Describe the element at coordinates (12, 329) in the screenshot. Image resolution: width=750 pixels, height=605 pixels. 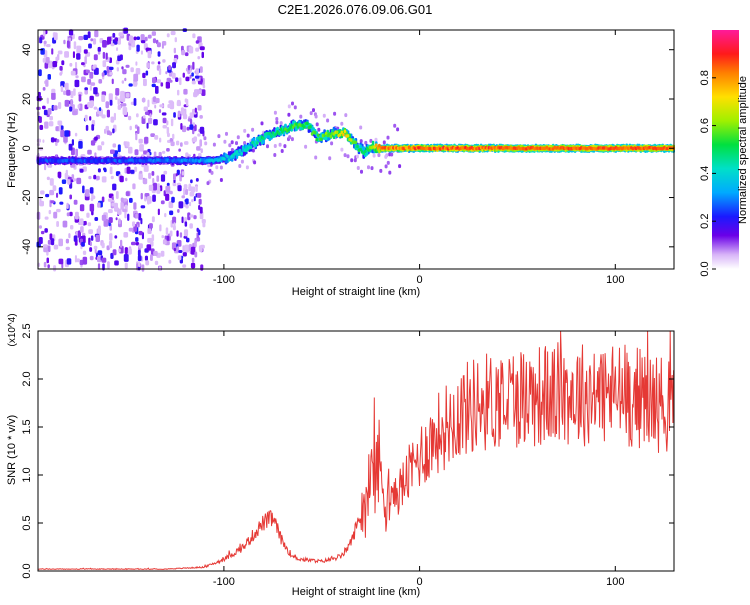
I see `snr-y-scale: (x10^4)` at that location.